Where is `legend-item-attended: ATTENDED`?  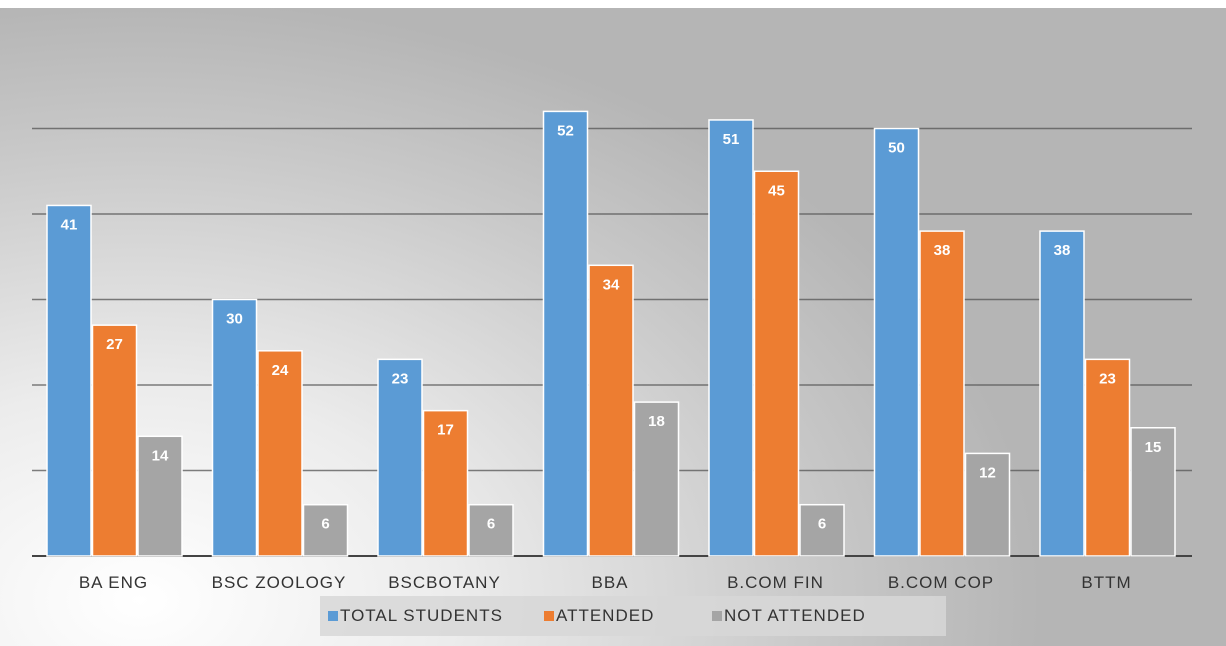
legend-item-attended: ATTENDED is located at coordinates (599, 616).